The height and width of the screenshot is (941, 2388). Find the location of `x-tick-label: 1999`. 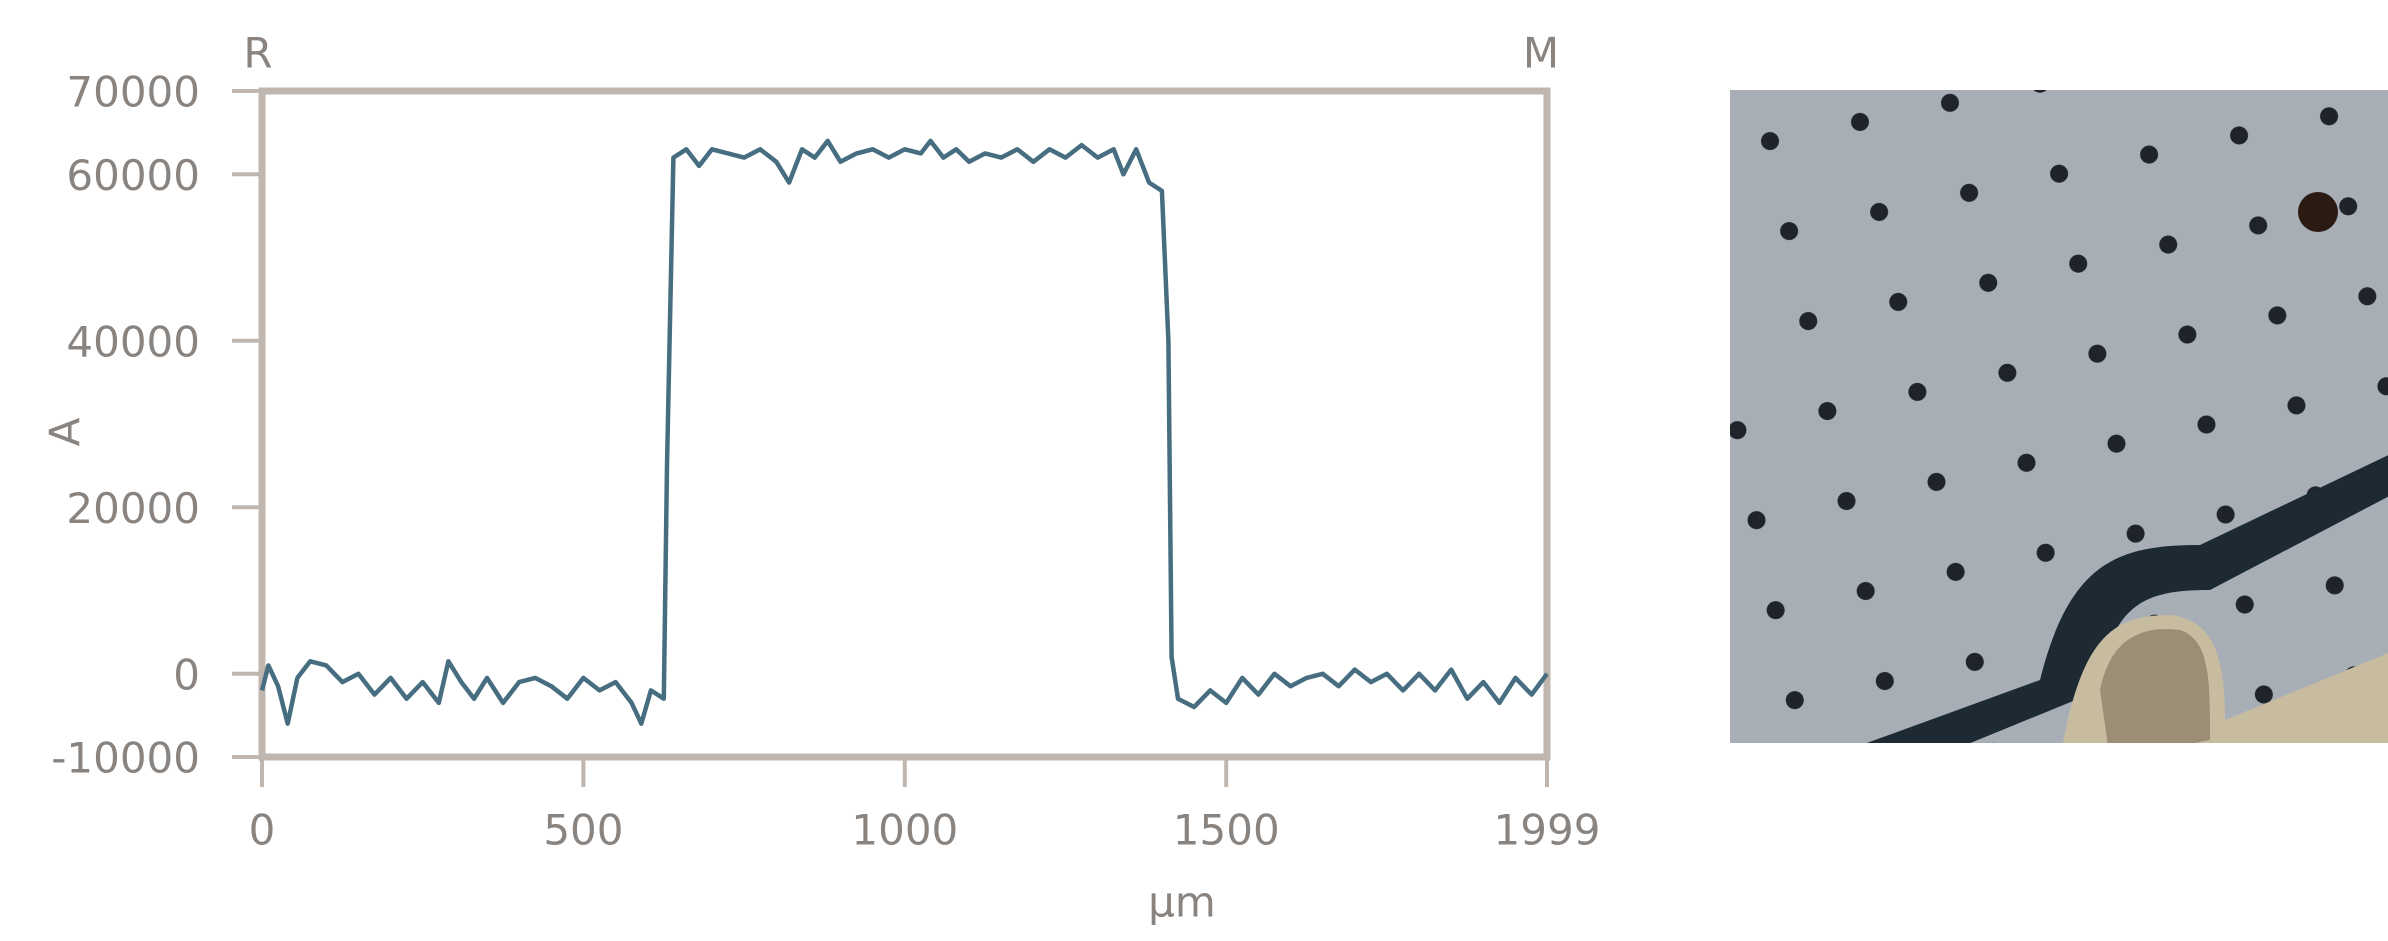

x-tick-label: 1999 is located at coordinates (1547, 830).